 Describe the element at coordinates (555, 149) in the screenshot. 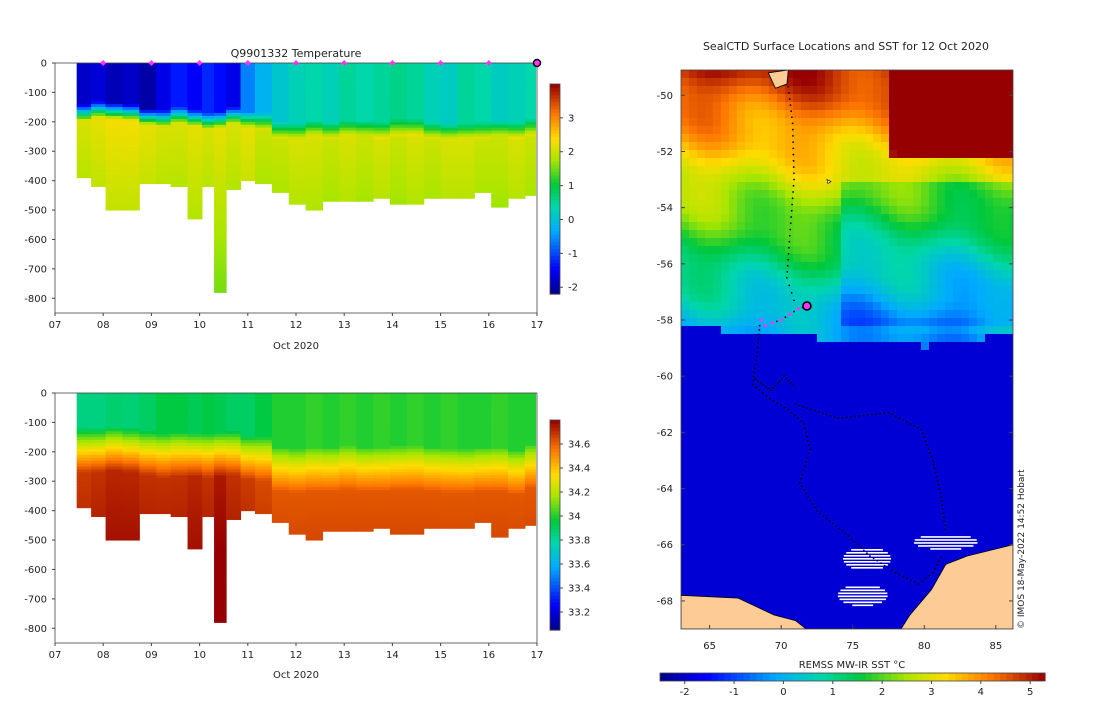

I see `temperature-colorbar-swatch` at that location.